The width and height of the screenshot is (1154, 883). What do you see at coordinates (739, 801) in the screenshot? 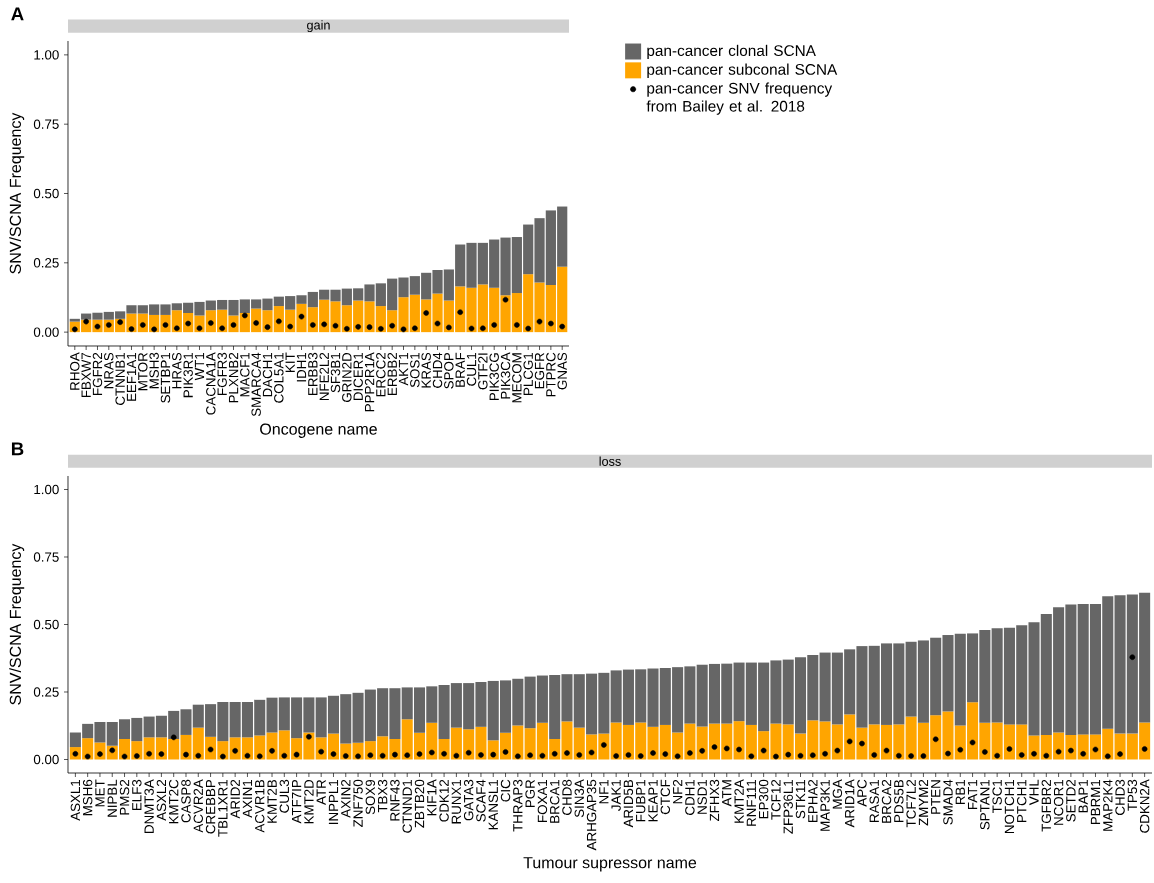
I see `x-tick-label: KMT2A` at bounding box center [739, 801].